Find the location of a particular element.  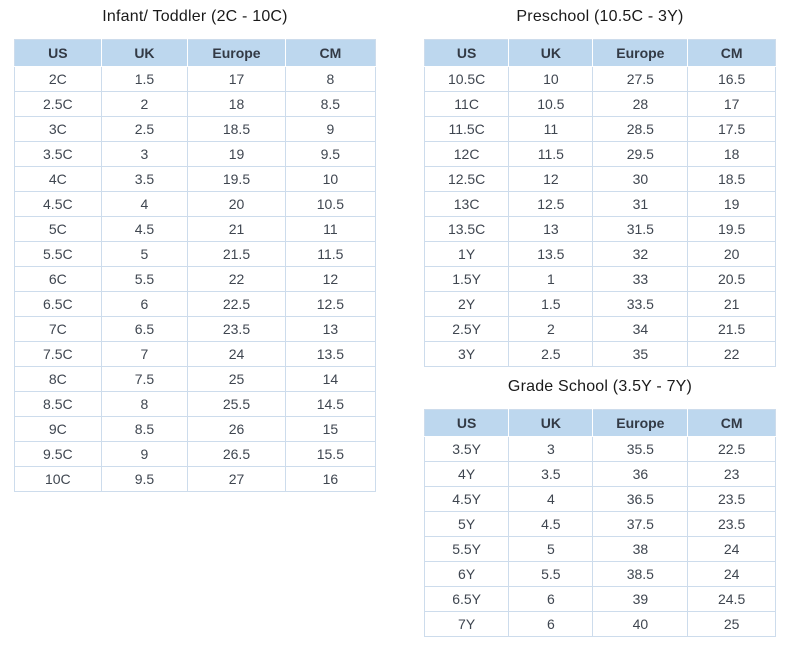

size-cell: 36.5 is located at coordinates (640, 499).